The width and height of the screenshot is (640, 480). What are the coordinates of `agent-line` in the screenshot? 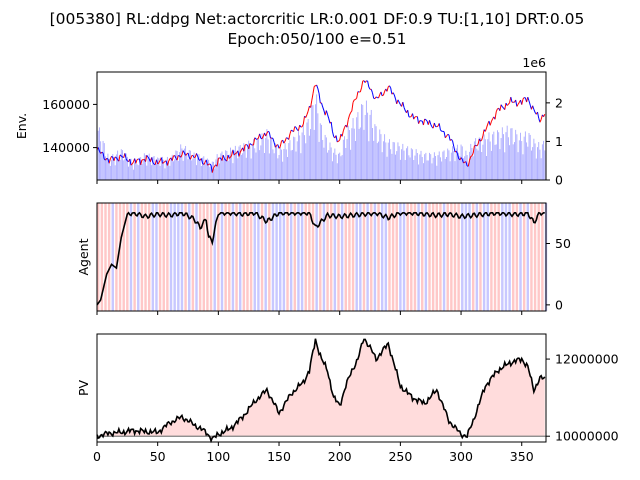 It's located at (320, 258).